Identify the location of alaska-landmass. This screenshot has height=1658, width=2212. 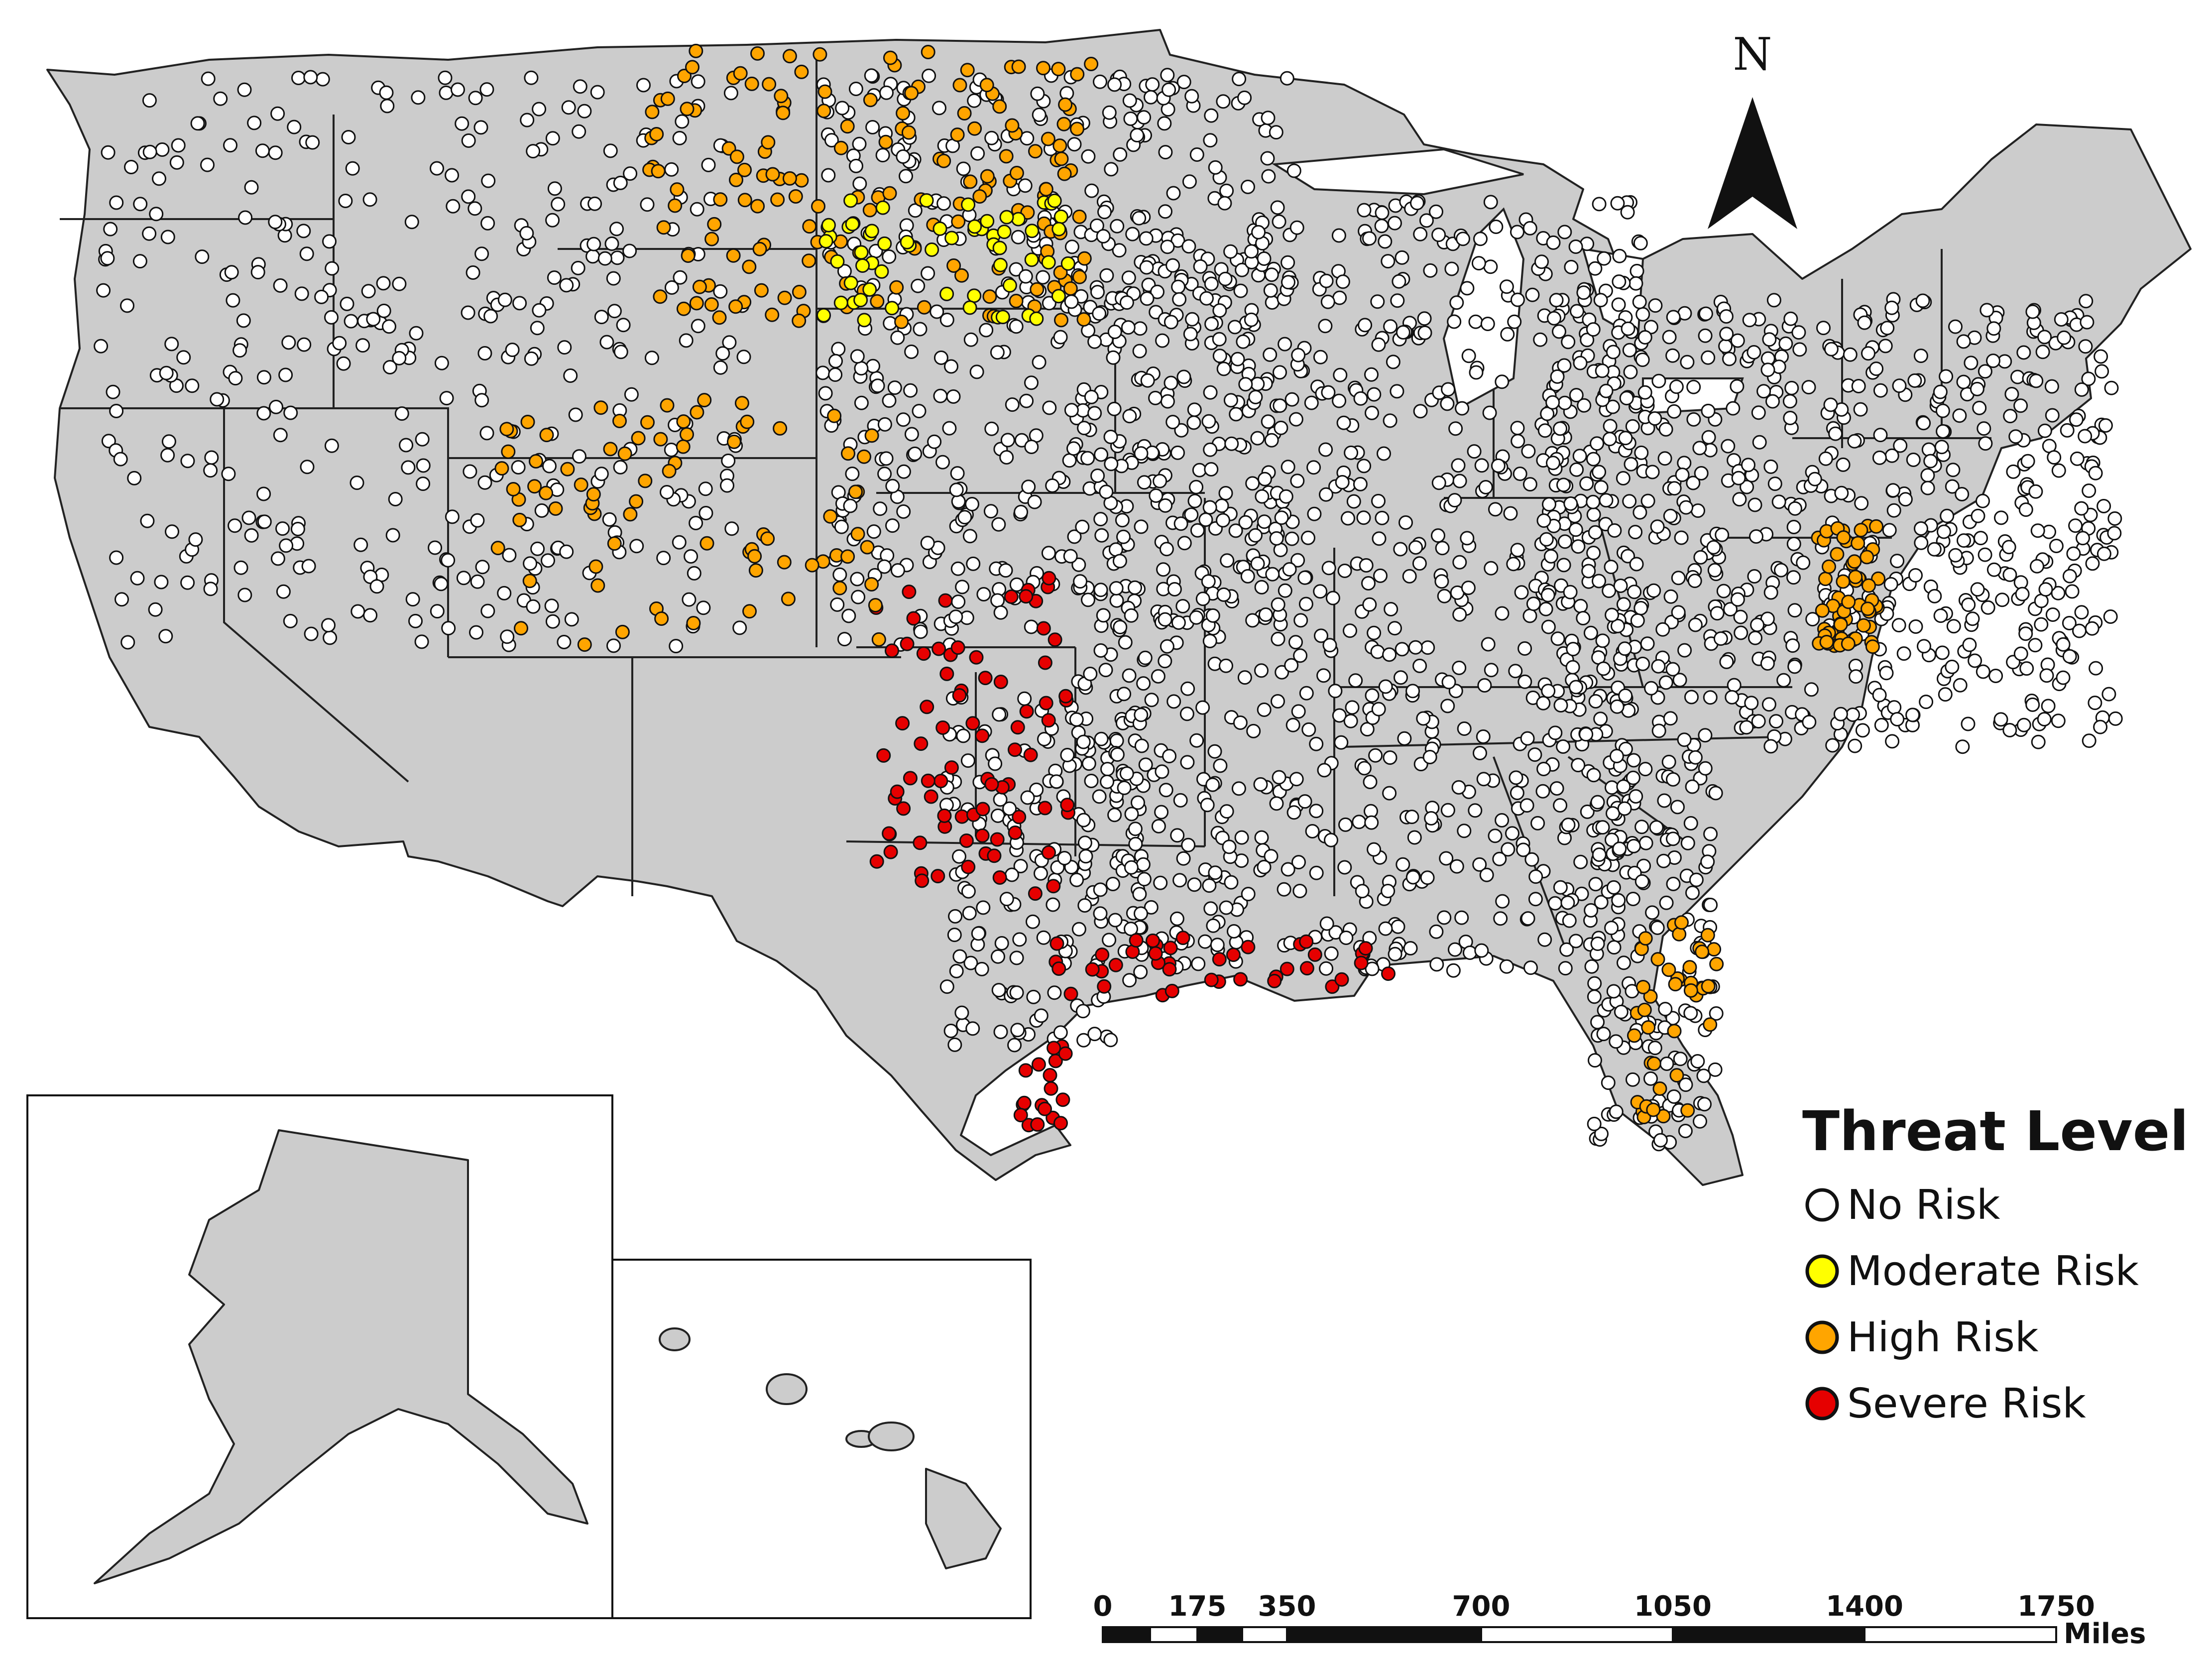
(341, 1356).